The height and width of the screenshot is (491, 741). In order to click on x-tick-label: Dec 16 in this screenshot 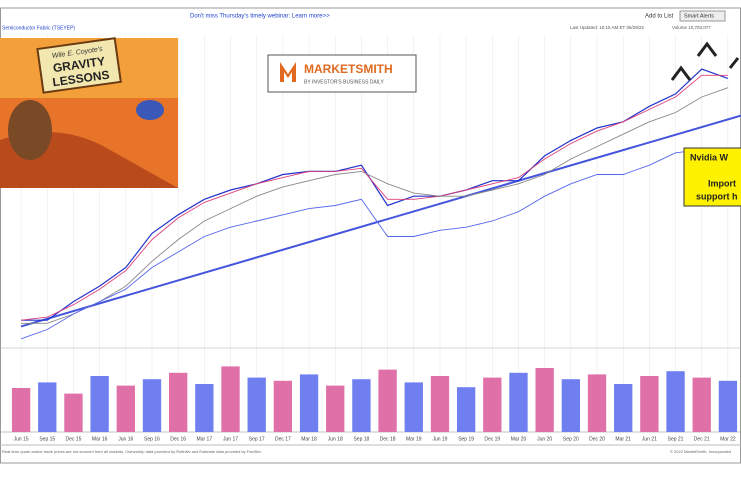, I will do `click(178, 439)`.